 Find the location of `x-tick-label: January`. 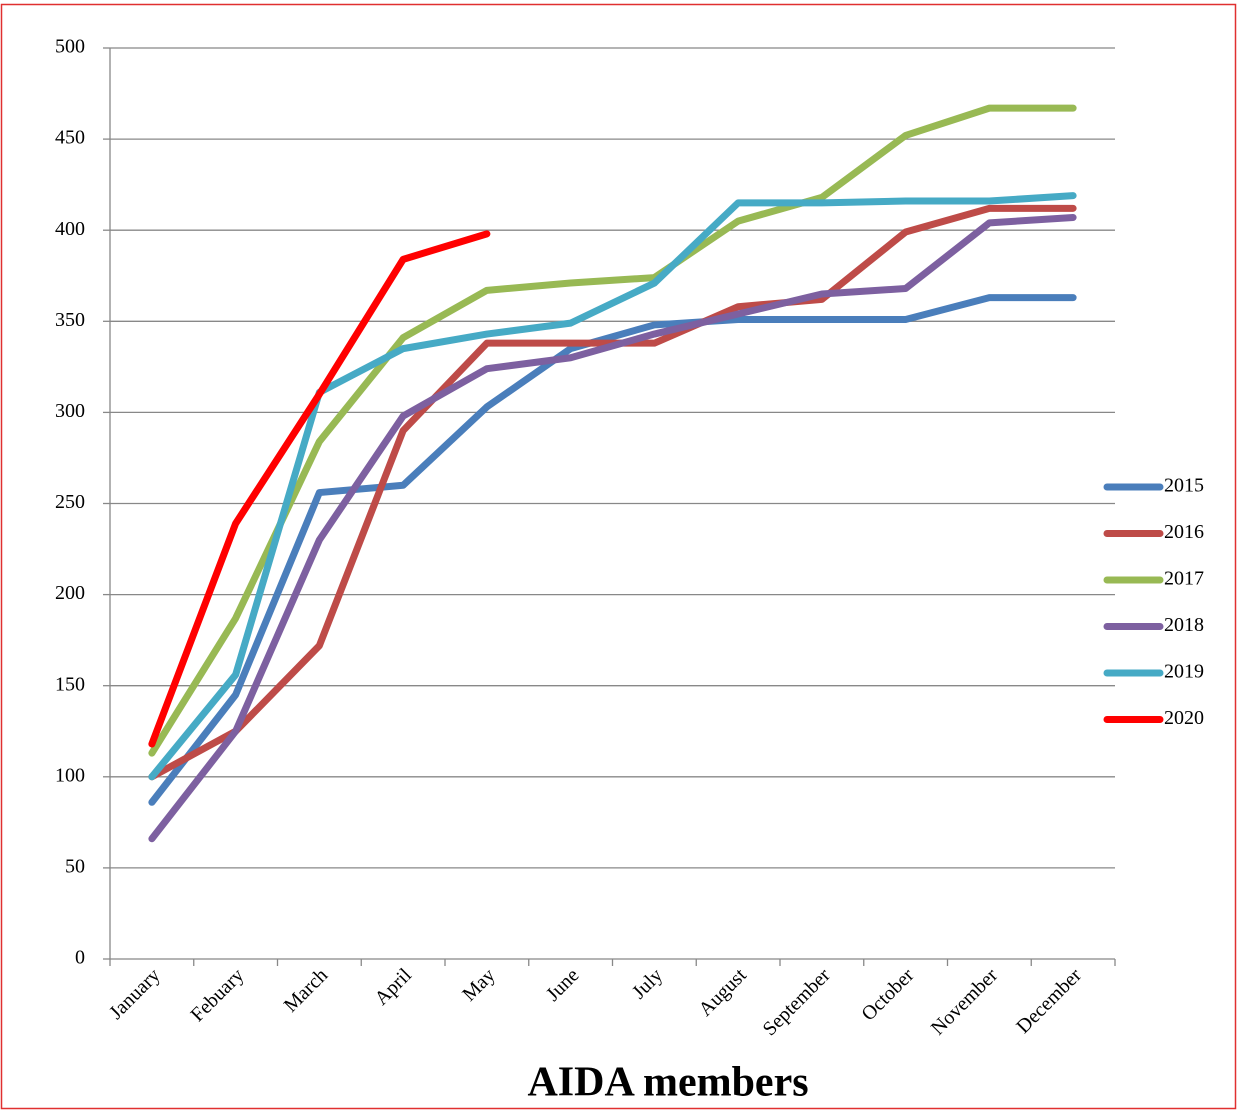

x-tick-label: January is located at coordinates (135, 994).